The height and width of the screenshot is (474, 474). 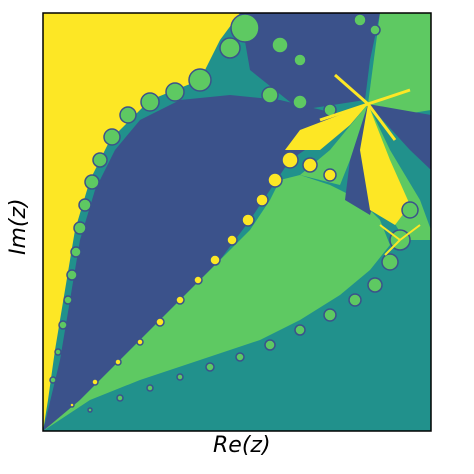 I want to click on region-yellow-mid, so click(x=385, y=164).